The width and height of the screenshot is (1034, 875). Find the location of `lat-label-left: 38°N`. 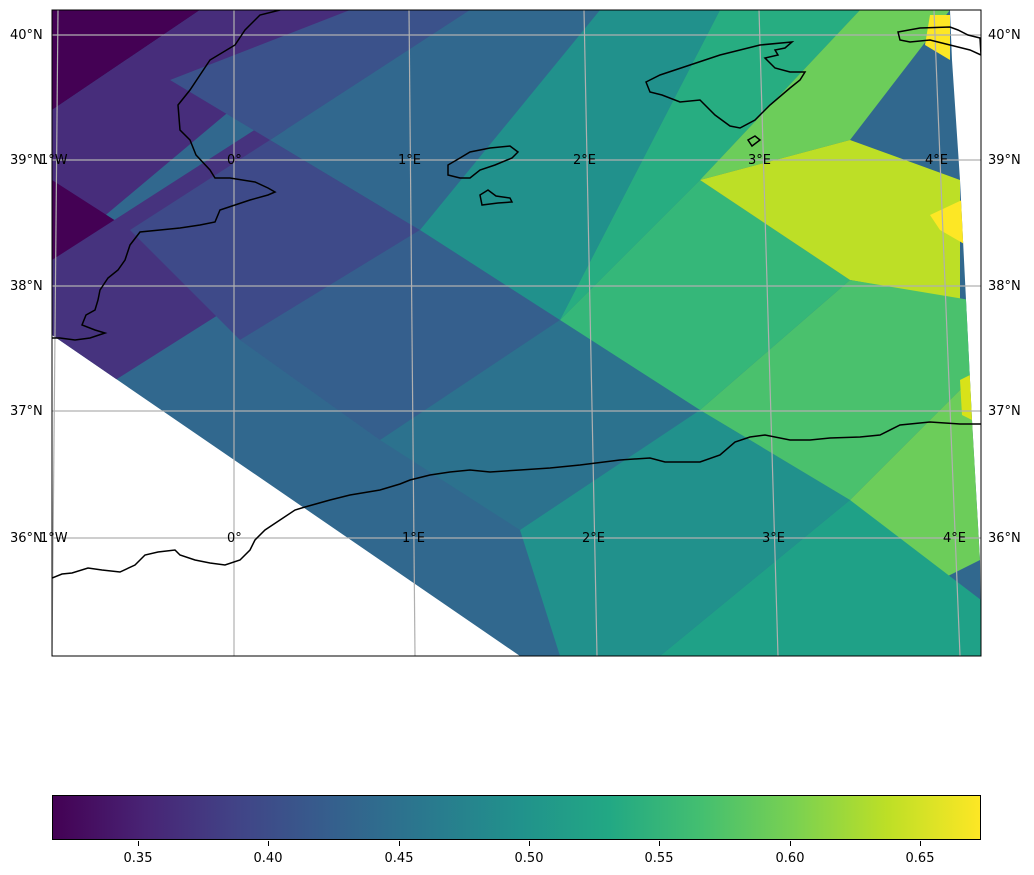

lat-label-left: 38°N is located at coordinates (26, 286).